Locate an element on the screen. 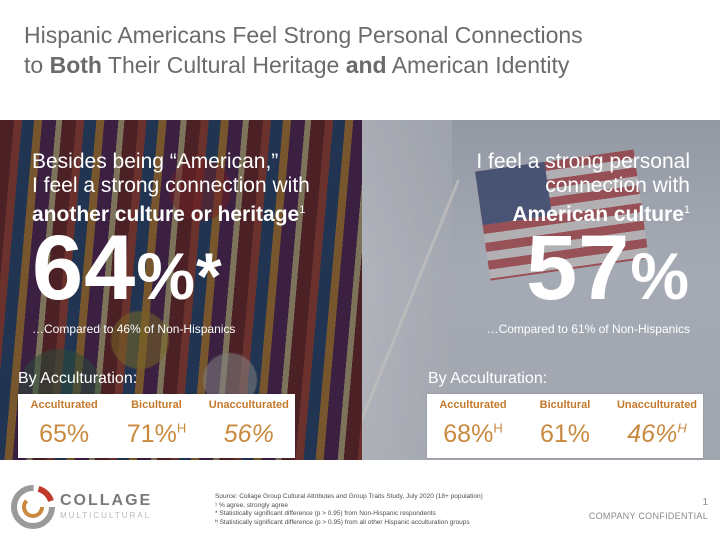  value-text: 56% is located at coordinates (248, 434).